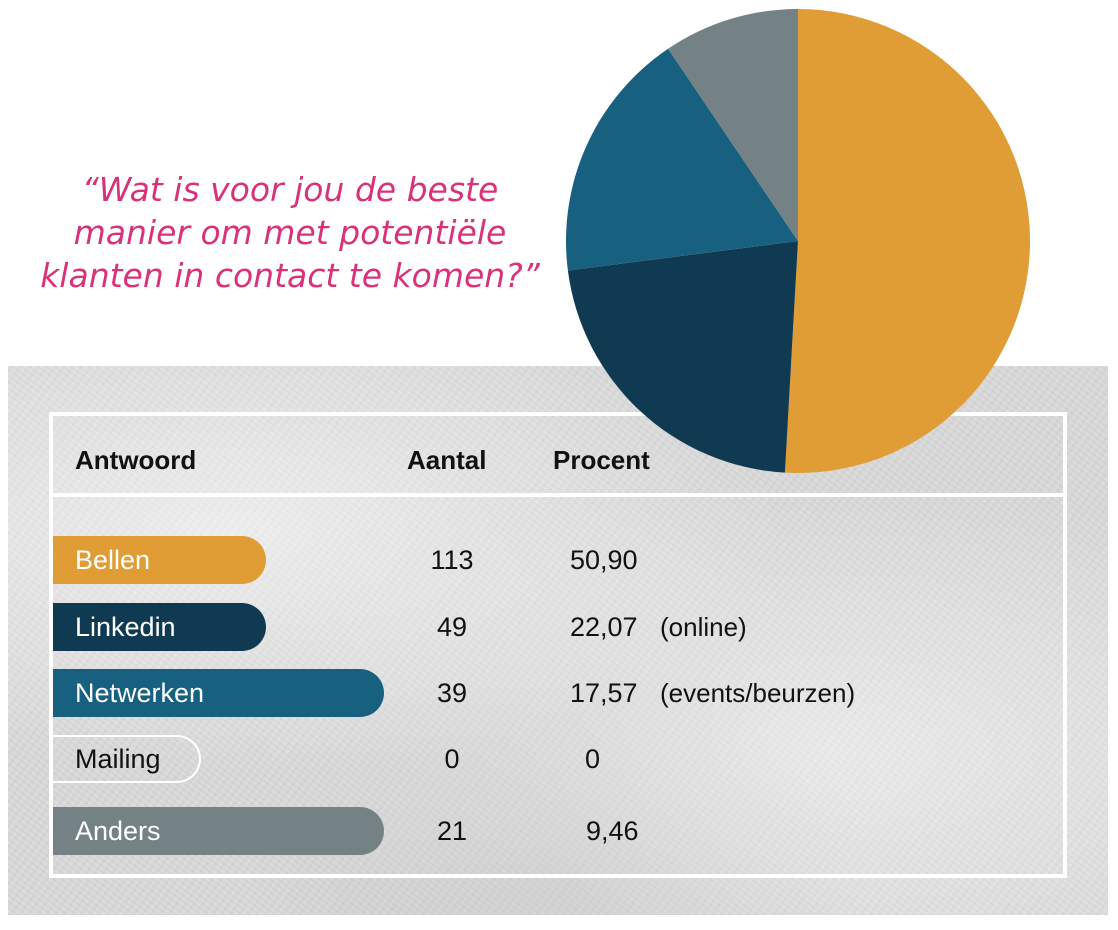 Image resolution: width=1118 pixels, height=930 pixels. I want to click on pie-slice-linkedin, so click(682, 357).